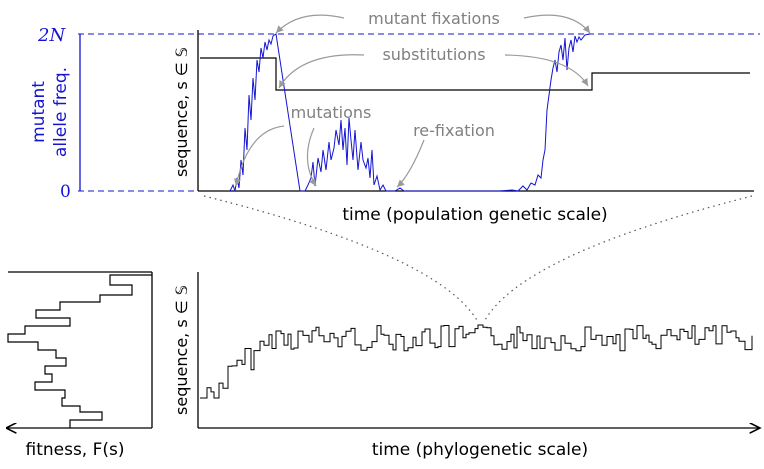 The height and width of the screenshot is (469, 764). I want to click on fitness-panel: fitness, F(s), so click(79, 365).